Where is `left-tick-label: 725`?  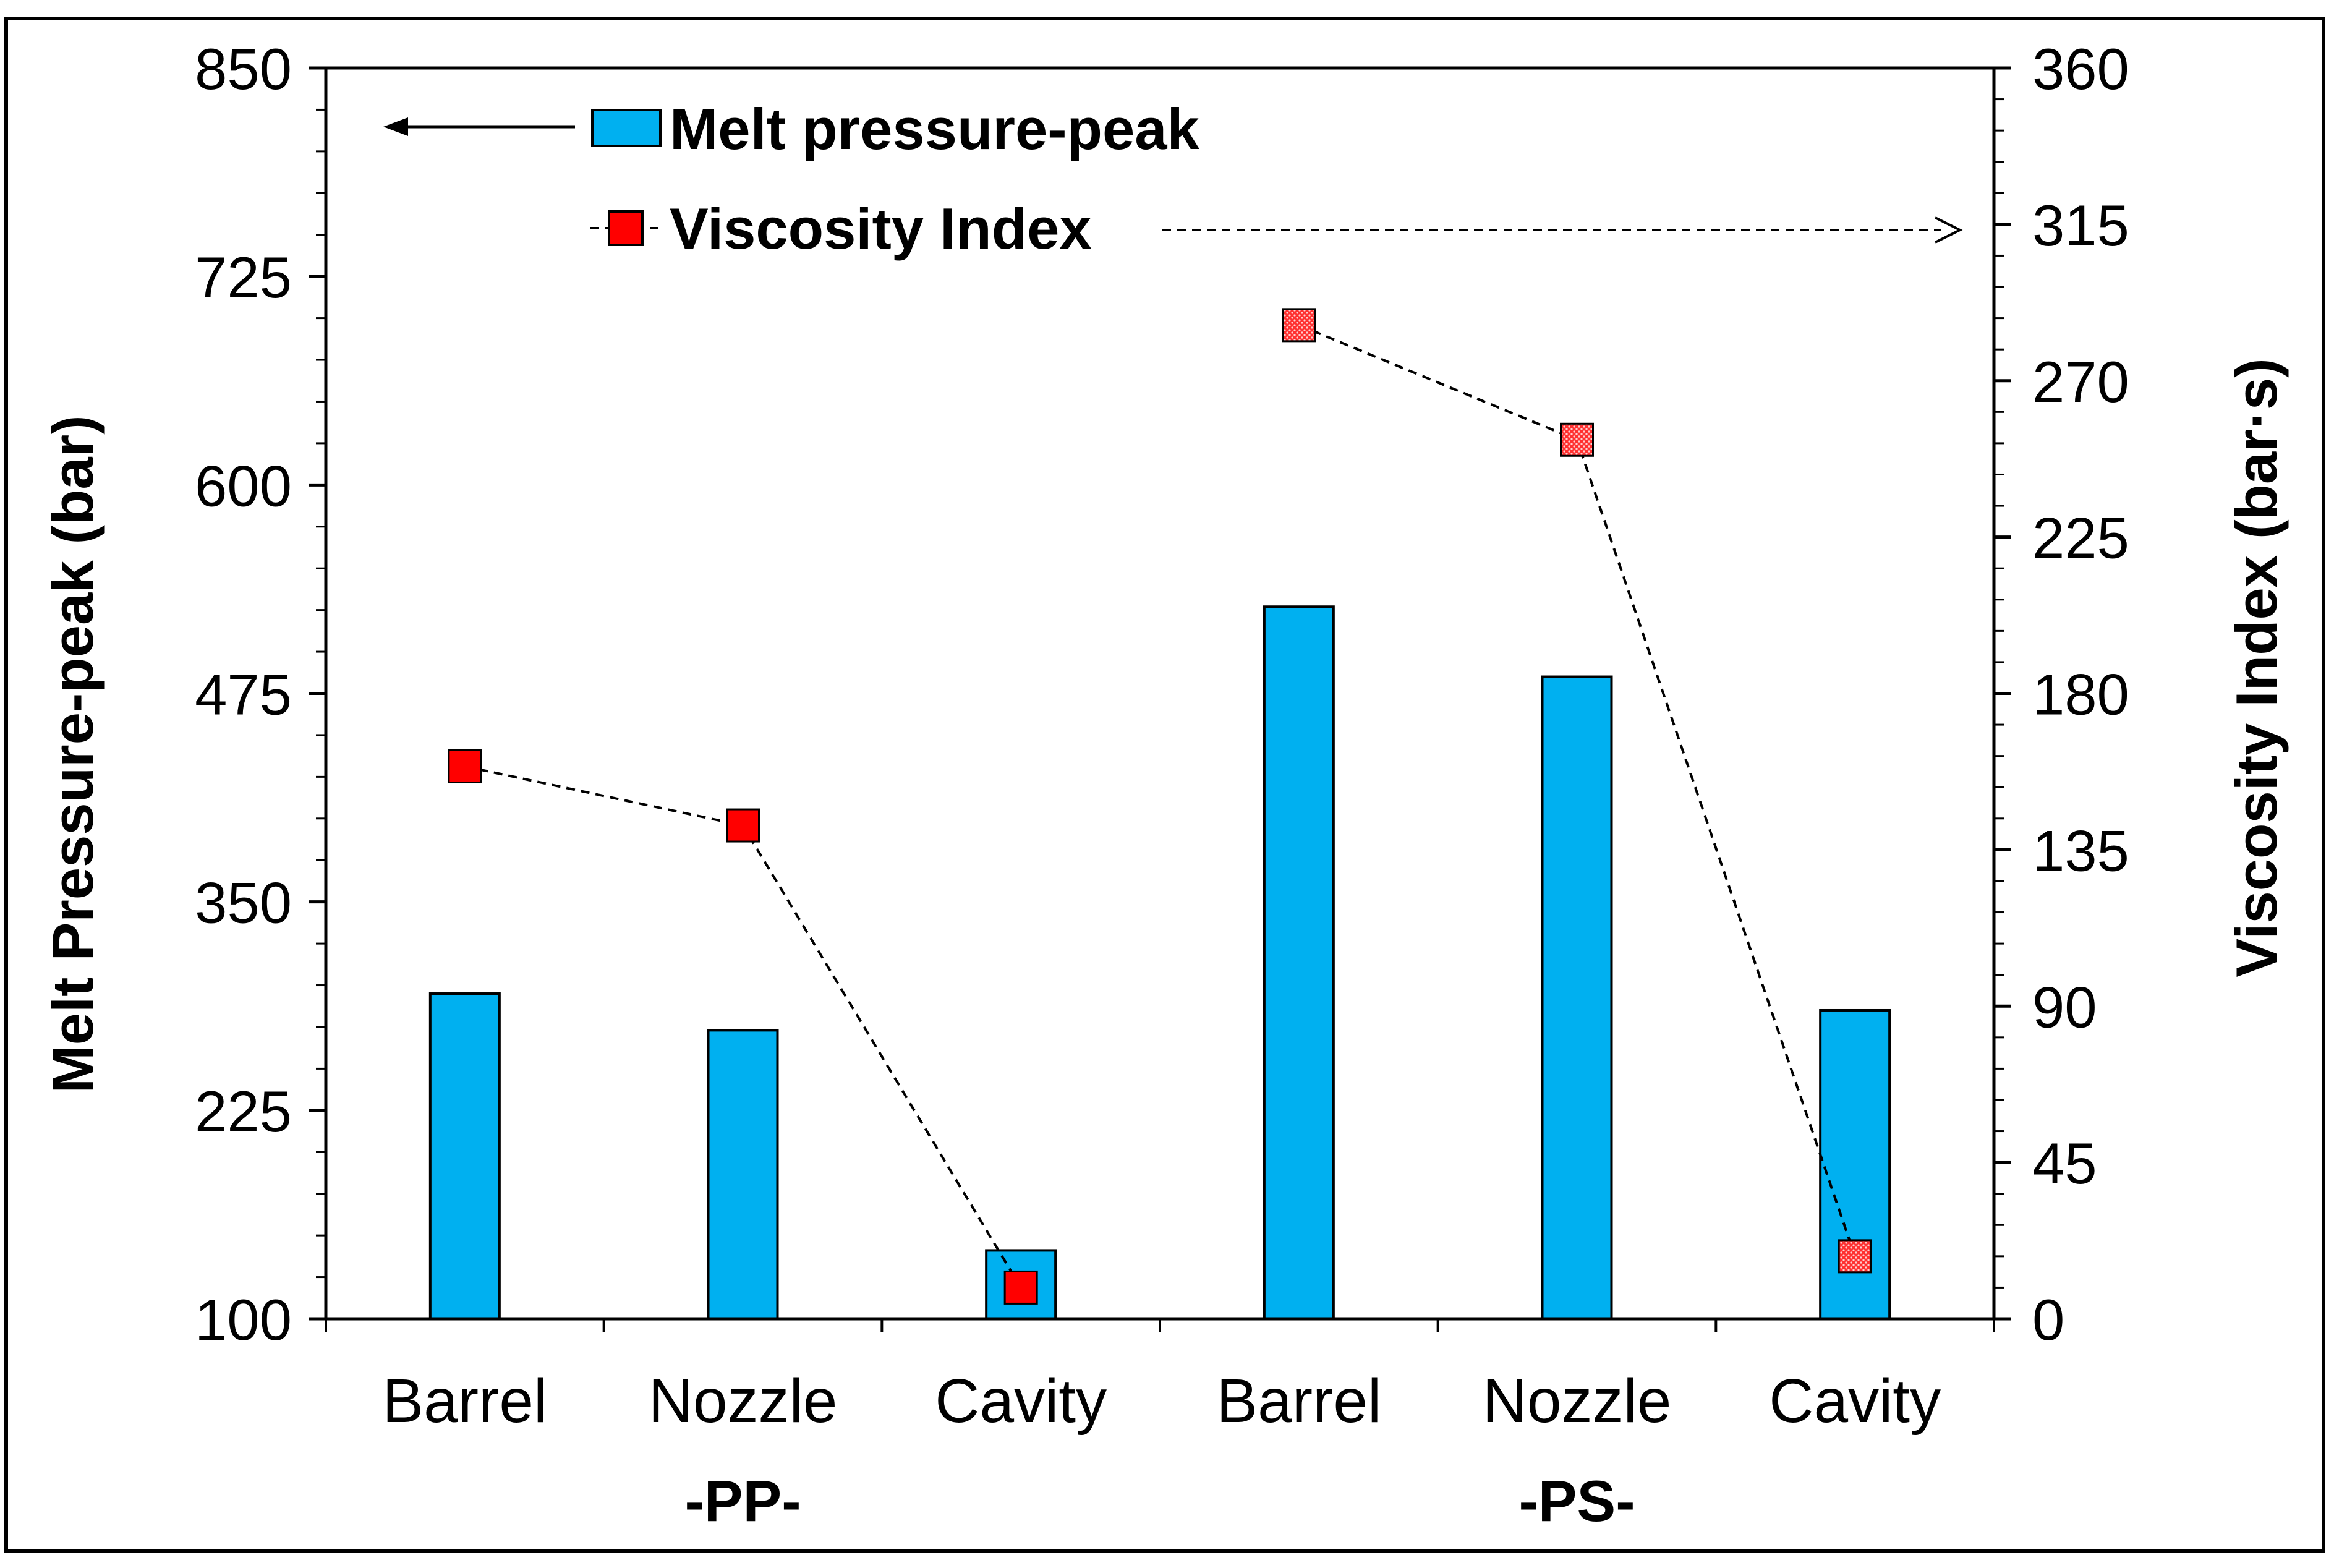 left-tick-label: 725 is located at coordinates (243, 277).